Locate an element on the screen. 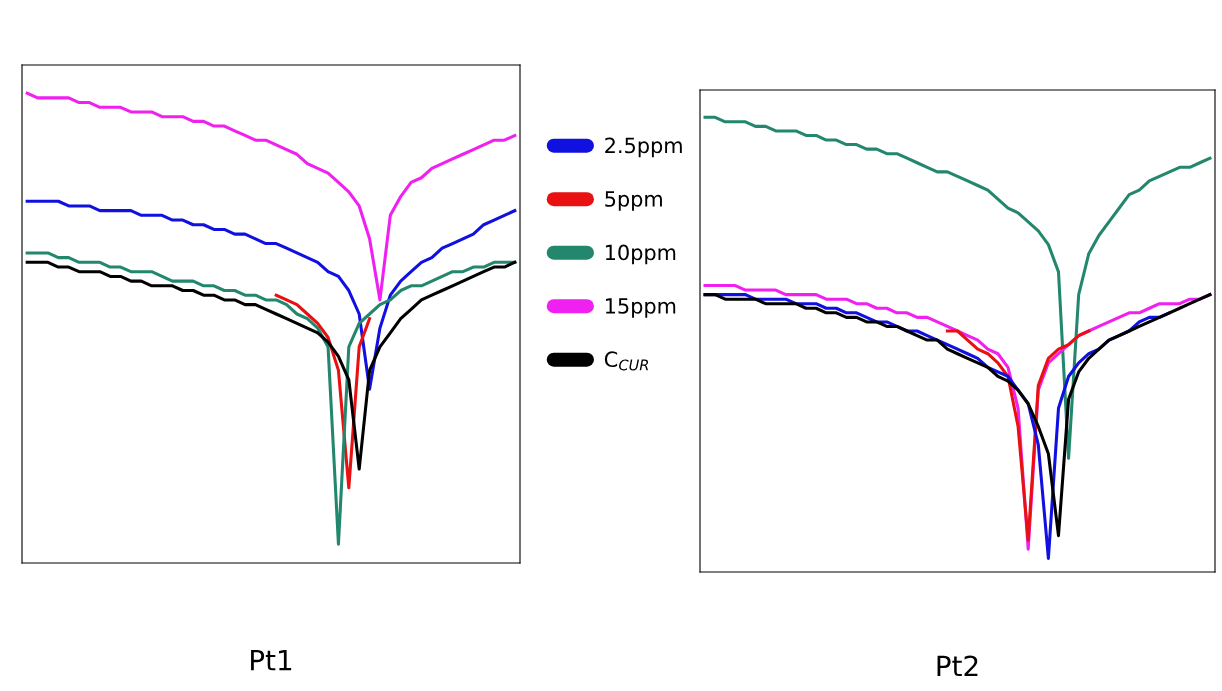 This screenshot has height=691, width=1222. legend-label: 5ppm is located at coordinates (633, 201).